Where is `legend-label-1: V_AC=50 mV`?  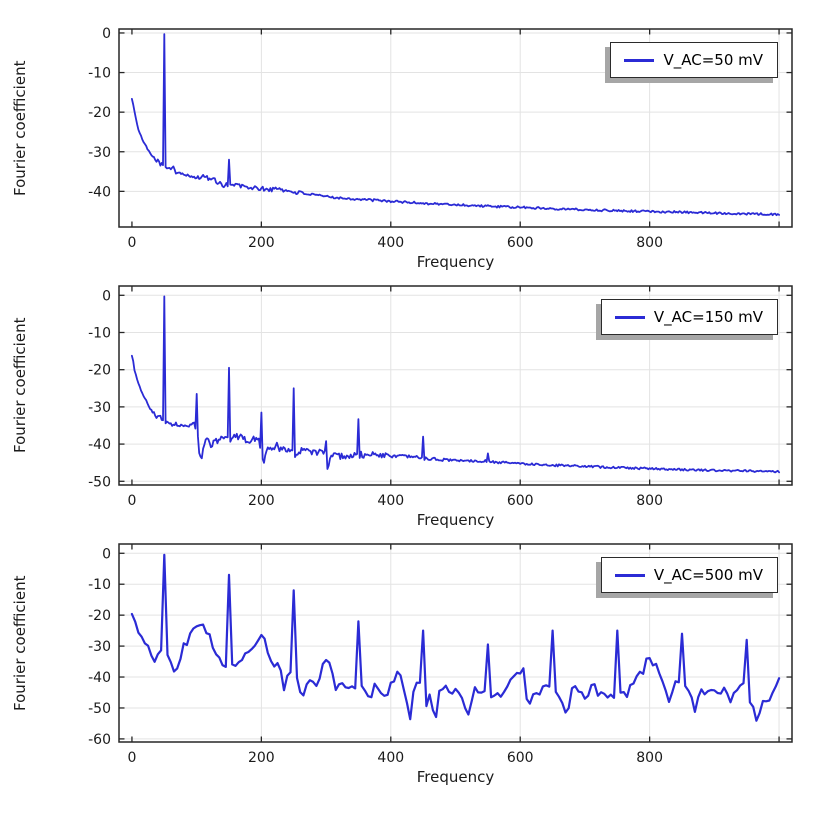 legend-label-1: V_AC=50 mV is located at coordinates (713, 60).